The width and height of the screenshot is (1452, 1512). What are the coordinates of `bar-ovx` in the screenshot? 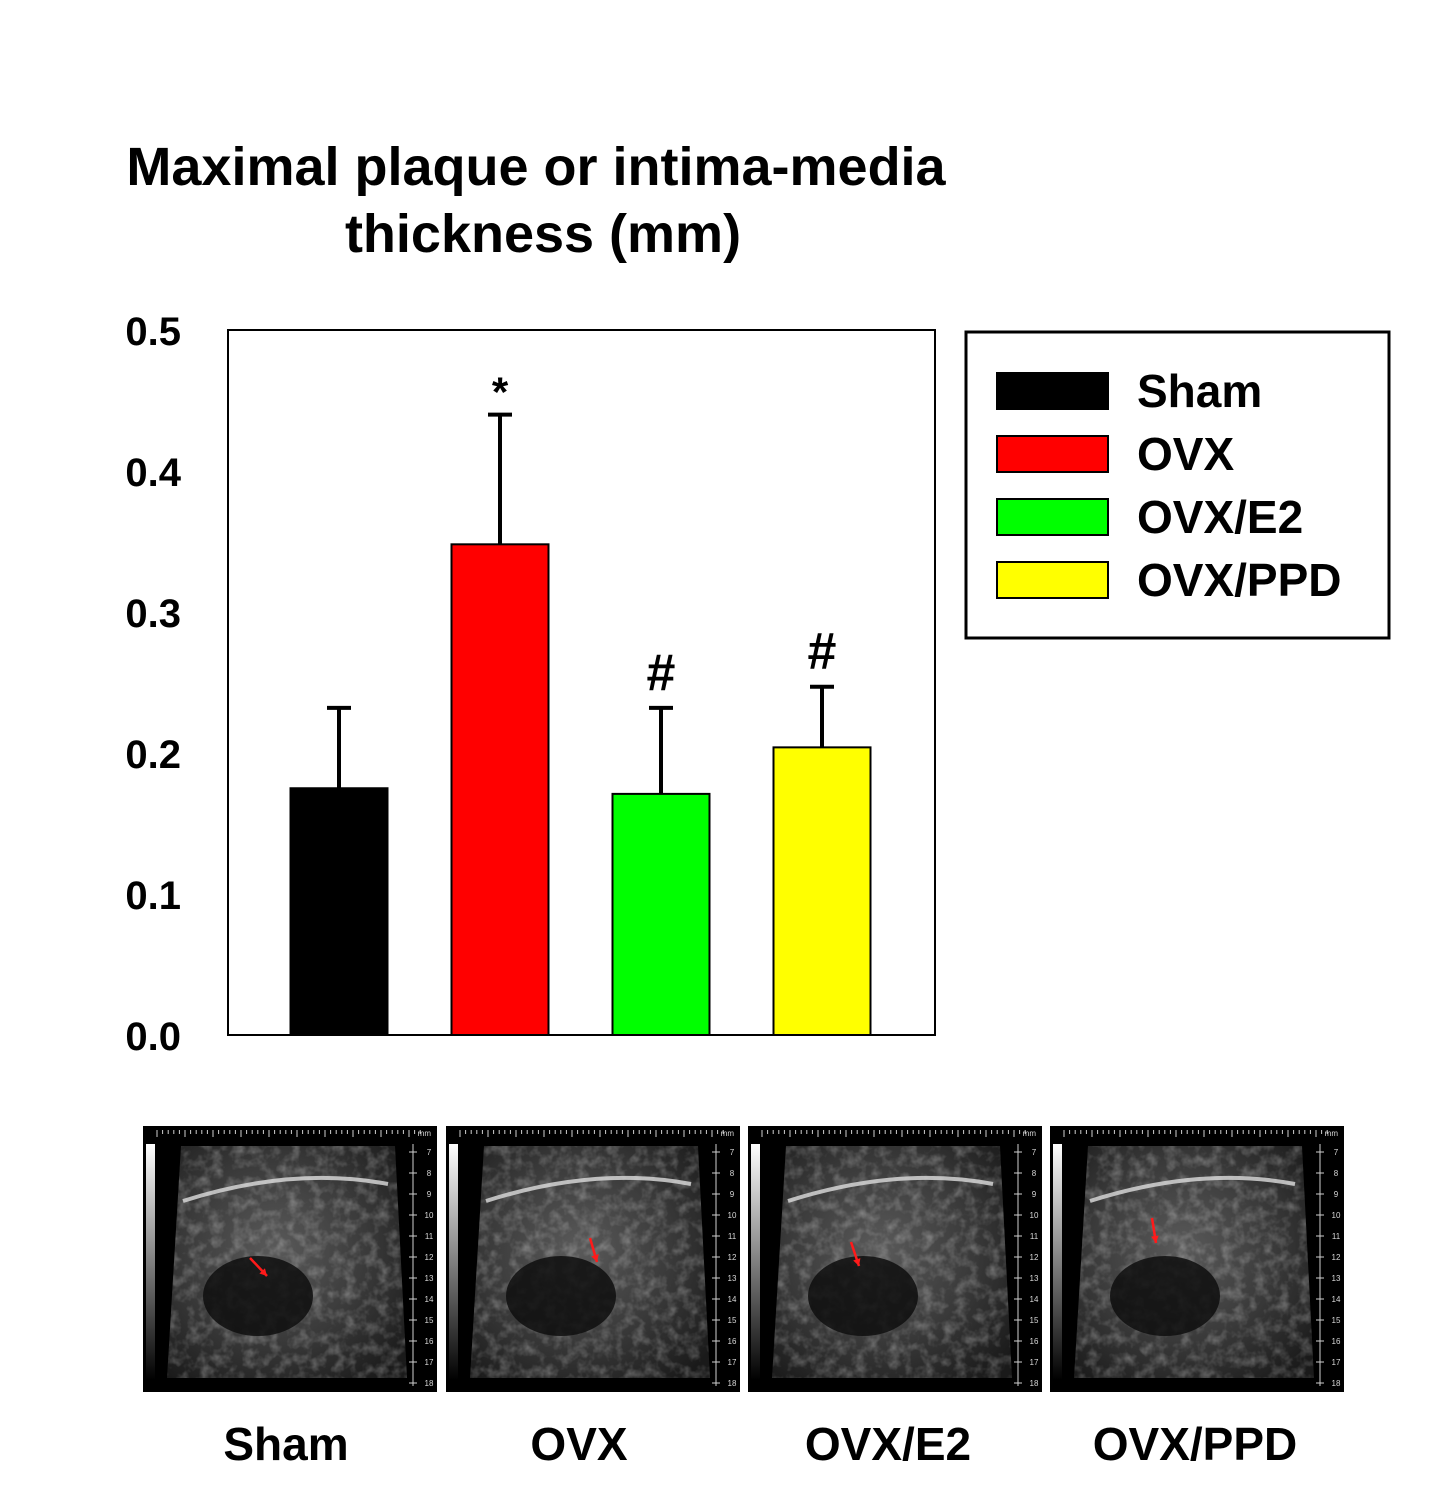 It's located at (500, 789).